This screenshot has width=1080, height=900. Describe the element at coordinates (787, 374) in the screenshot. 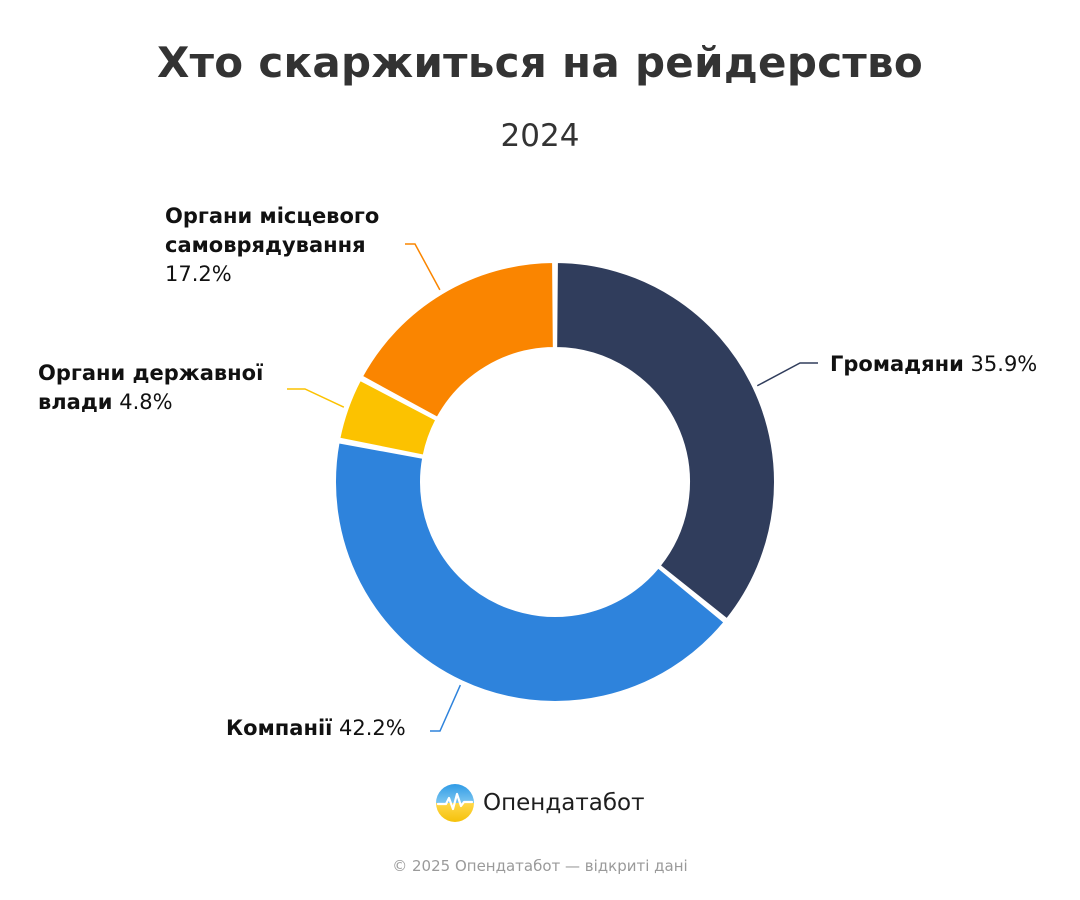

I see `leader-line-citizens` at that location.